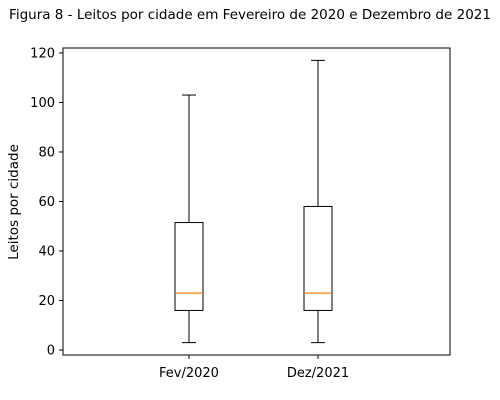  What do you see at coordinates (318, 373) in the screenshot?
I see `x-tick-label: Dez/2021` at bounding box center [318, 373].